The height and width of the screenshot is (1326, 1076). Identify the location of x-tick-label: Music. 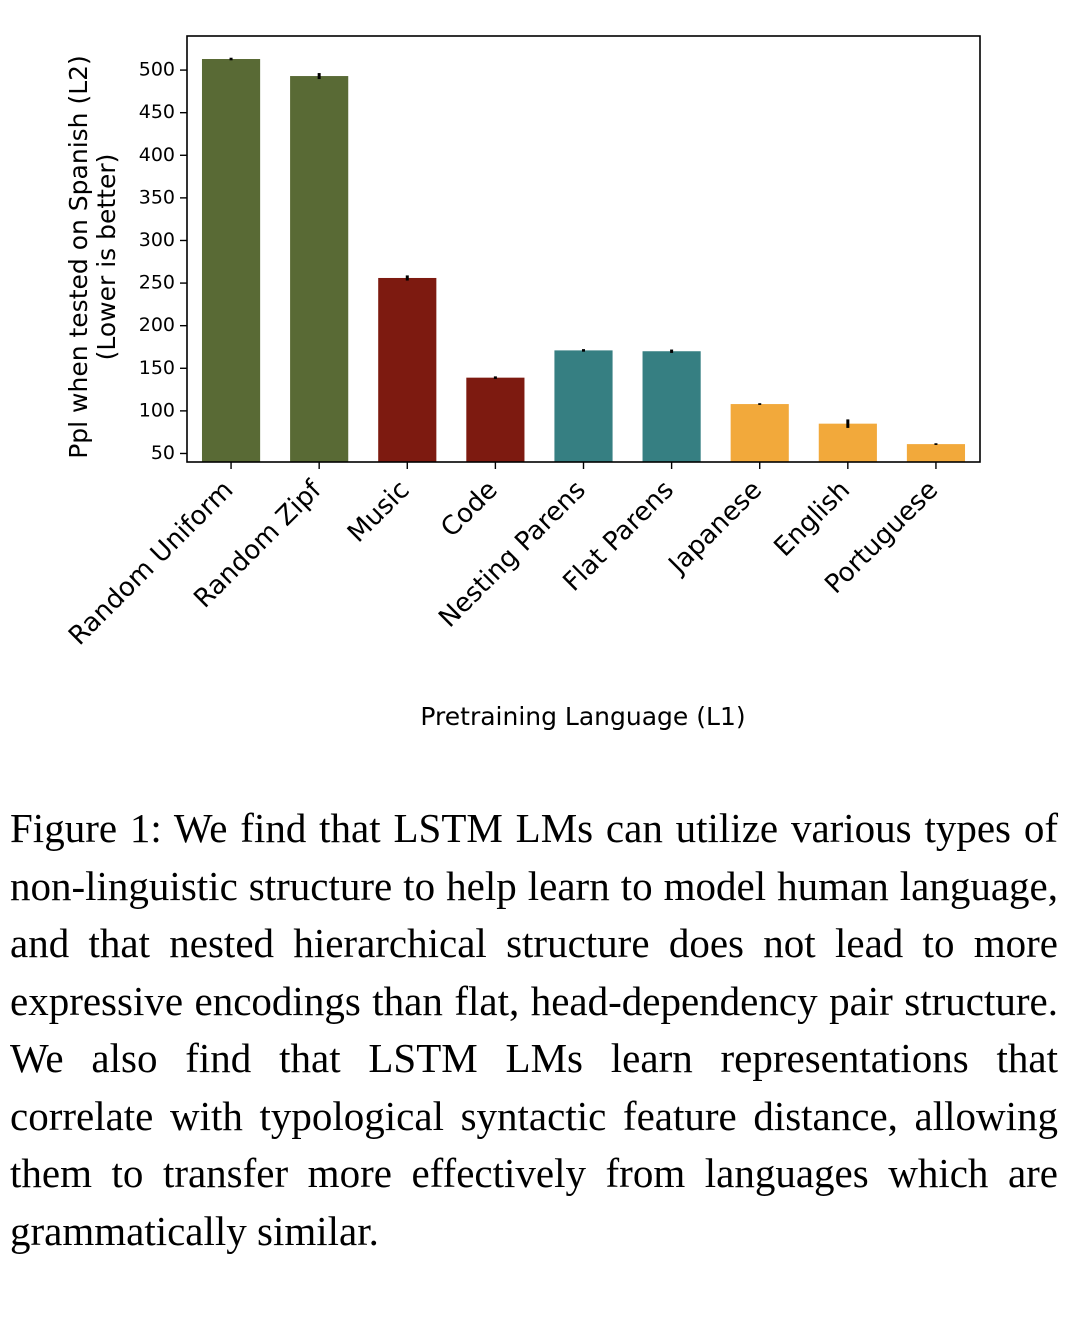
(379, 512).